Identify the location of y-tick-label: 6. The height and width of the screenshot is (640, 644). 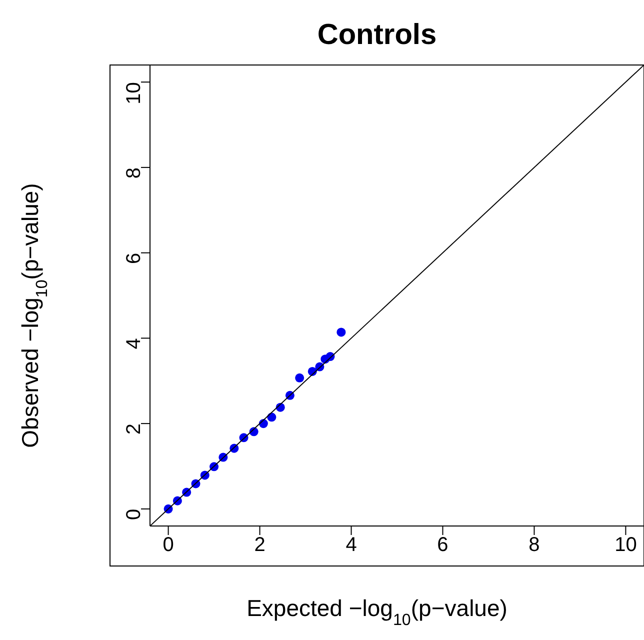
(134, 258).